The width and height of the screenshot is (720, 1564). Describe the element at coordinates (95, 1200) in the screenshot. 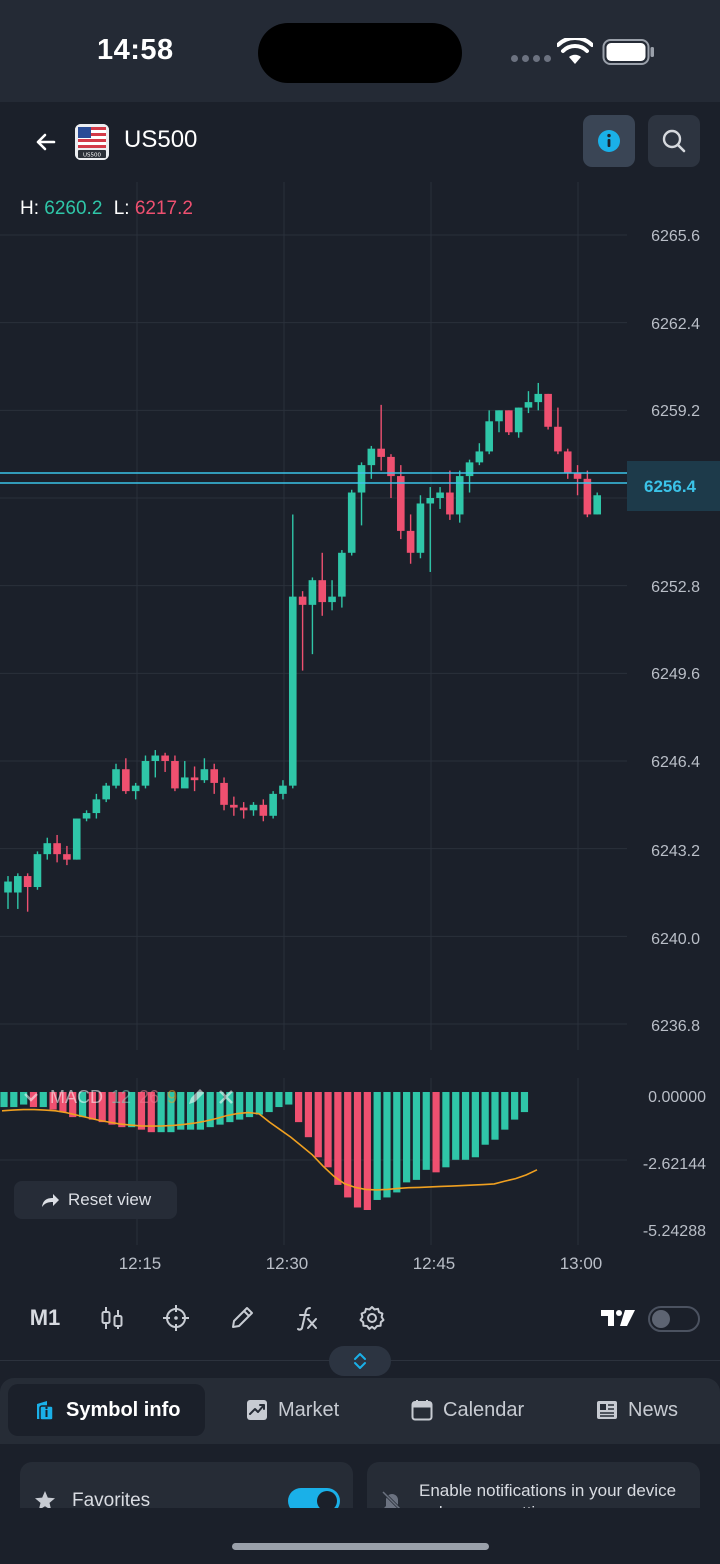

I see `reset-view-button: Reset view` at that location.